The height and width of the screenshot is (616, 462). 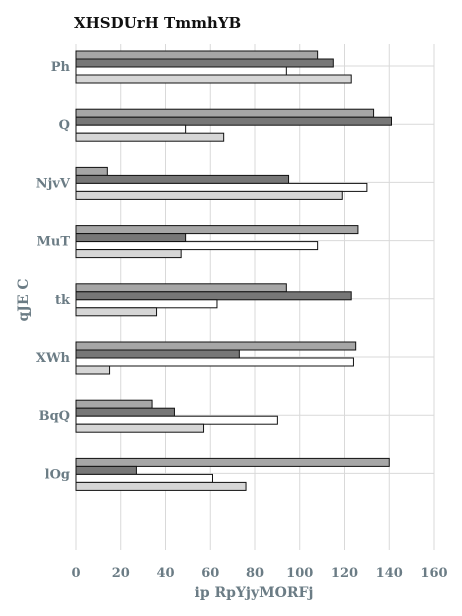 I want to click on x-tick-label: 60, so click(x=210, y=573).